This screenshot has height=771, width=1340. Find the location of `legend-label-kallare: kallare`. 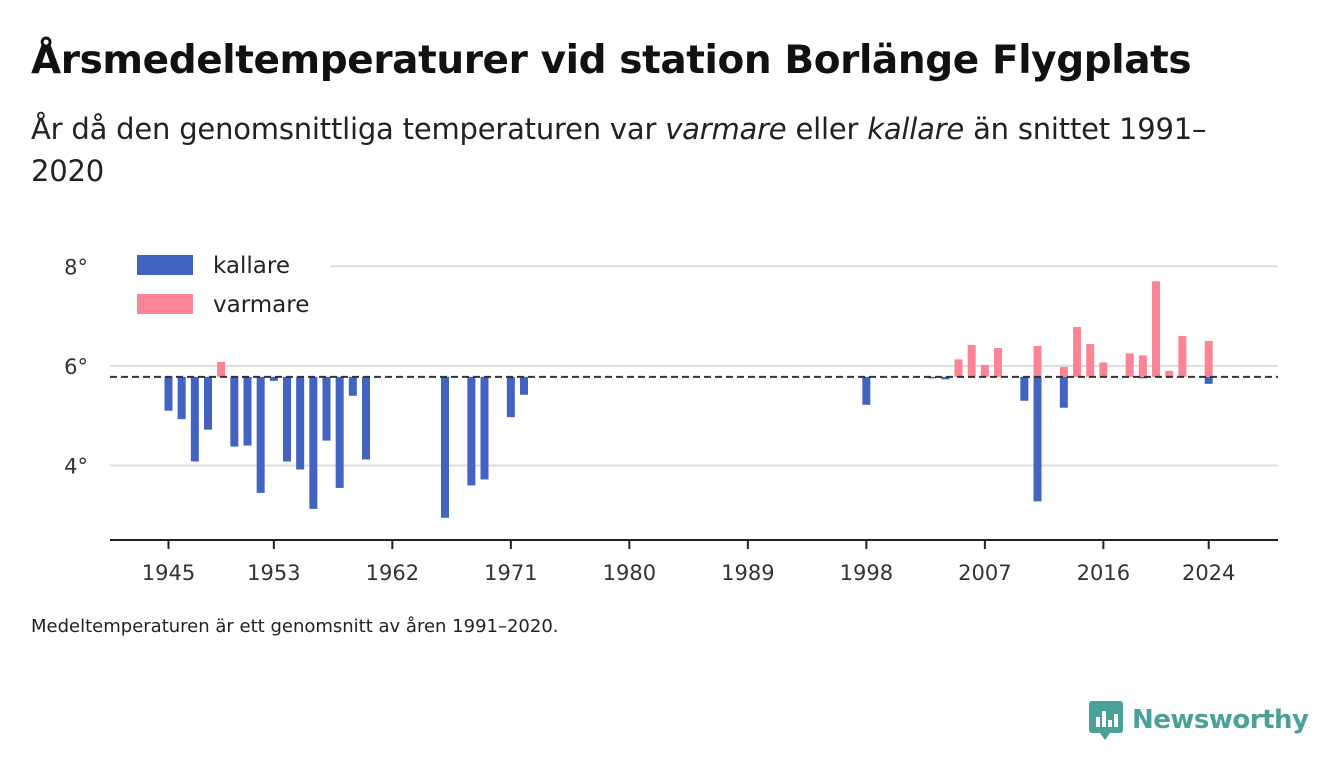

legend-label-kallare: kallare is located at coordinates (251, 266).